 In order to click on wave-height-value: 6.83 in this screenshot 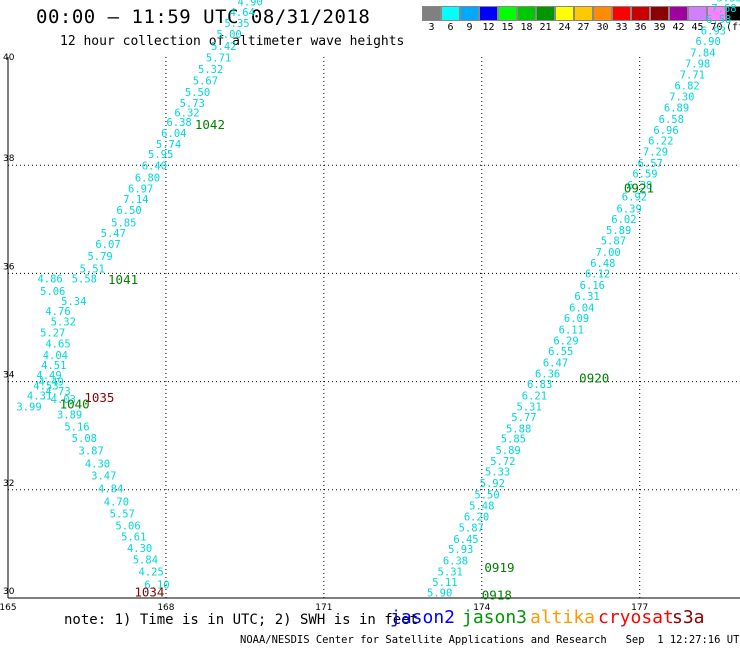, I will do `click(539, 385)`.